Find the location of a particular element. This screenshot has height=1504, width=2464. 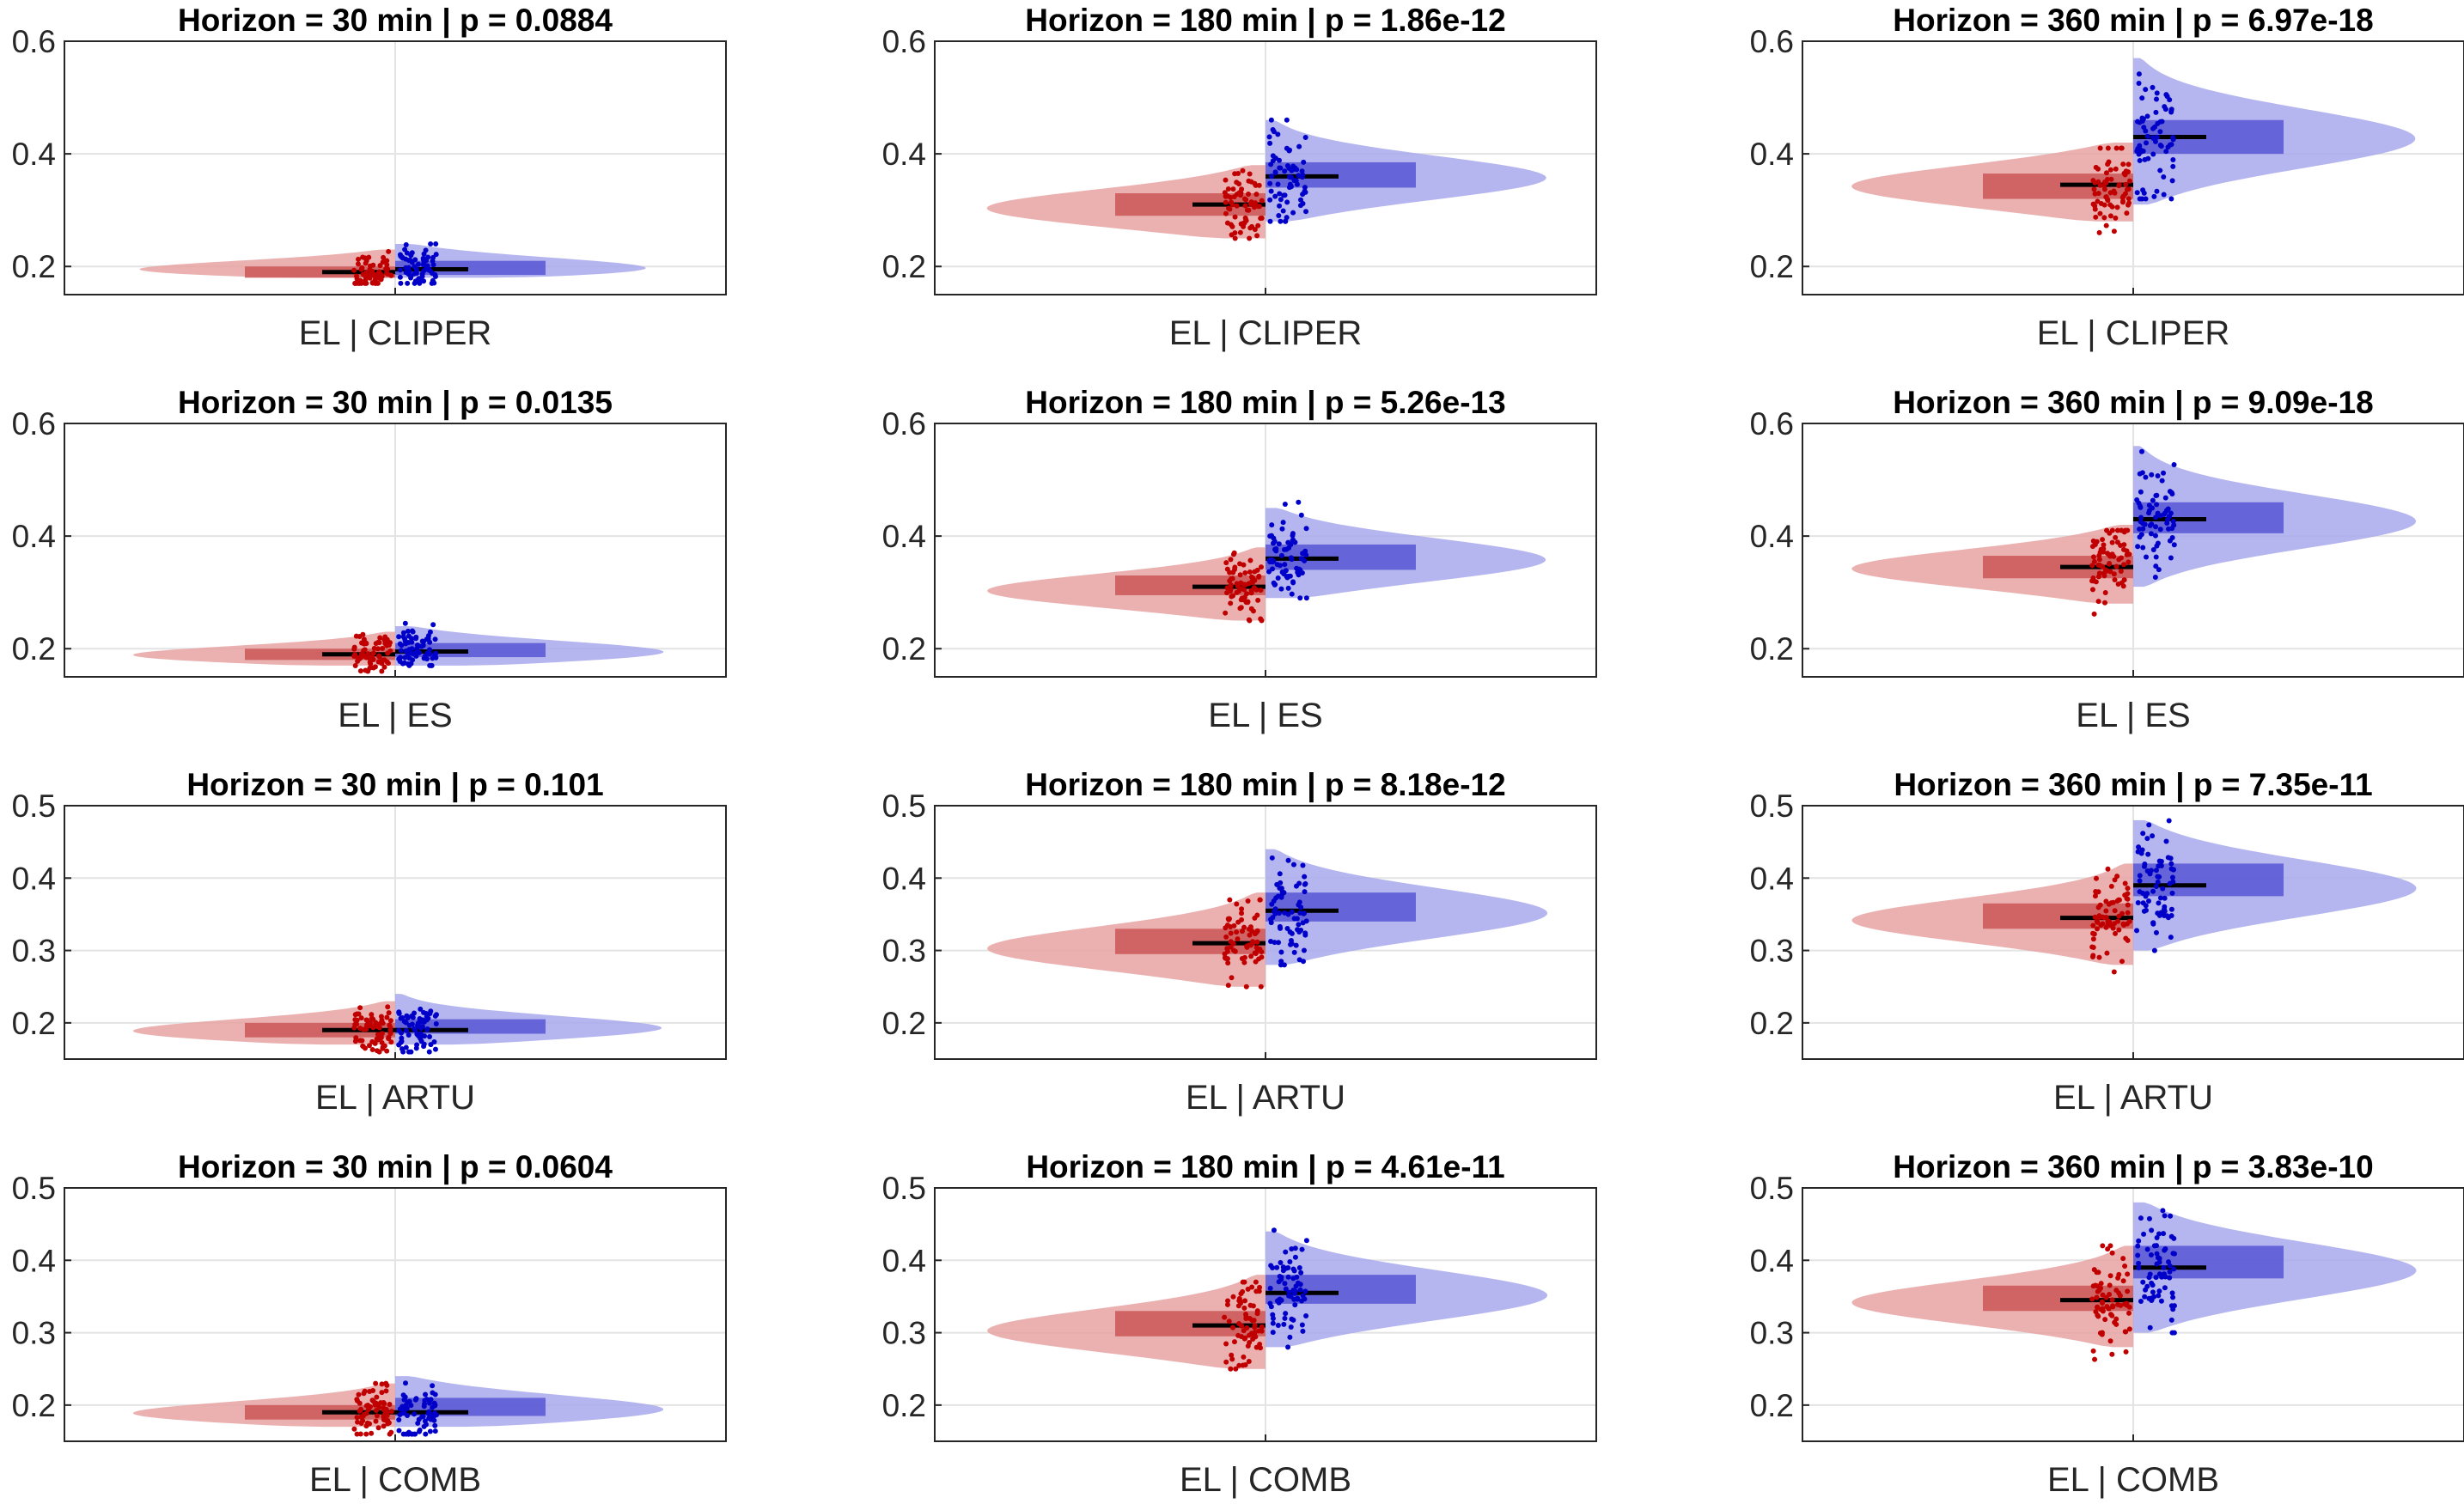

subplot-title: Horizon = 180 min | p = 1.86e-12 is located at coordinates (1265, 21).